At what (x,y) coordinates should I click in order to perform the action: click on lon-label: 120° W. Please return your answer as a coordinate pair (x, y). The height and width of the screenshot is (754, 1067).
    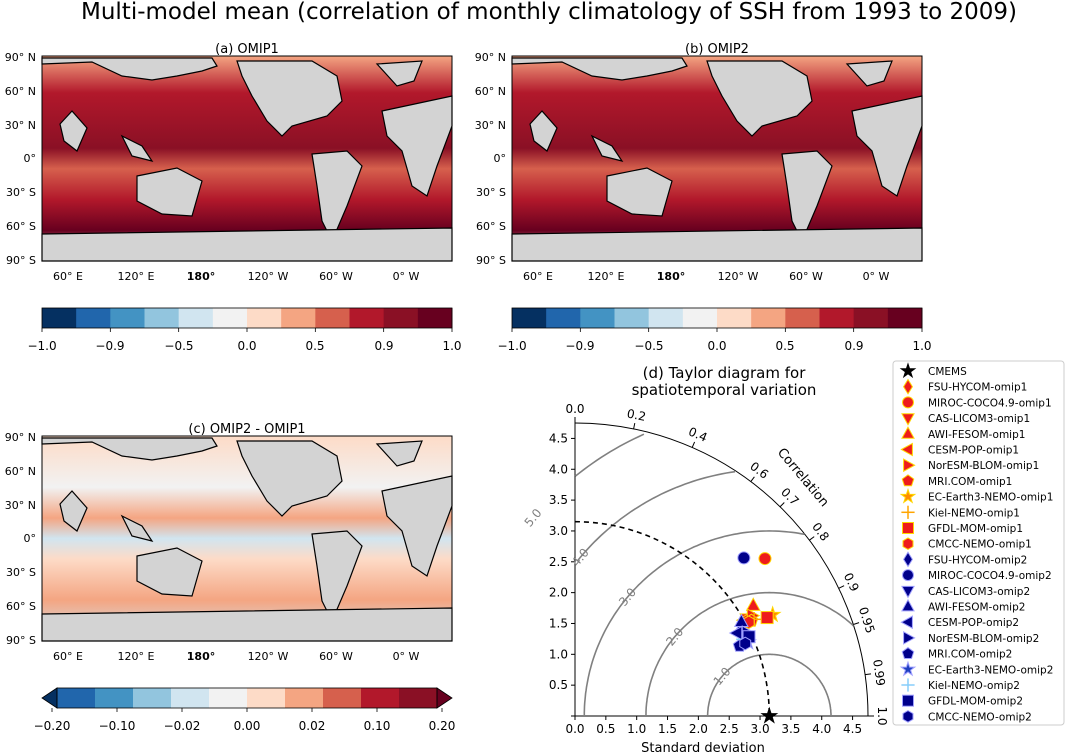
    Looking at the image, I should click on (268, 656).